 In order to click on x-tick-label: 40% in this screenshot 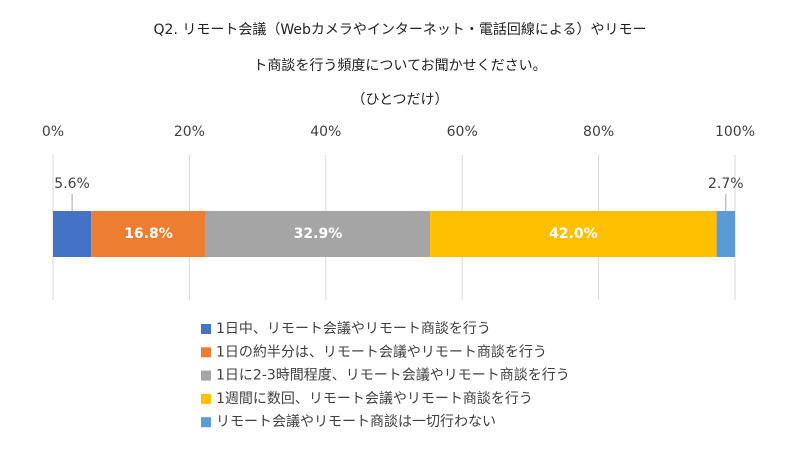, I will do `click(325, 132)`.